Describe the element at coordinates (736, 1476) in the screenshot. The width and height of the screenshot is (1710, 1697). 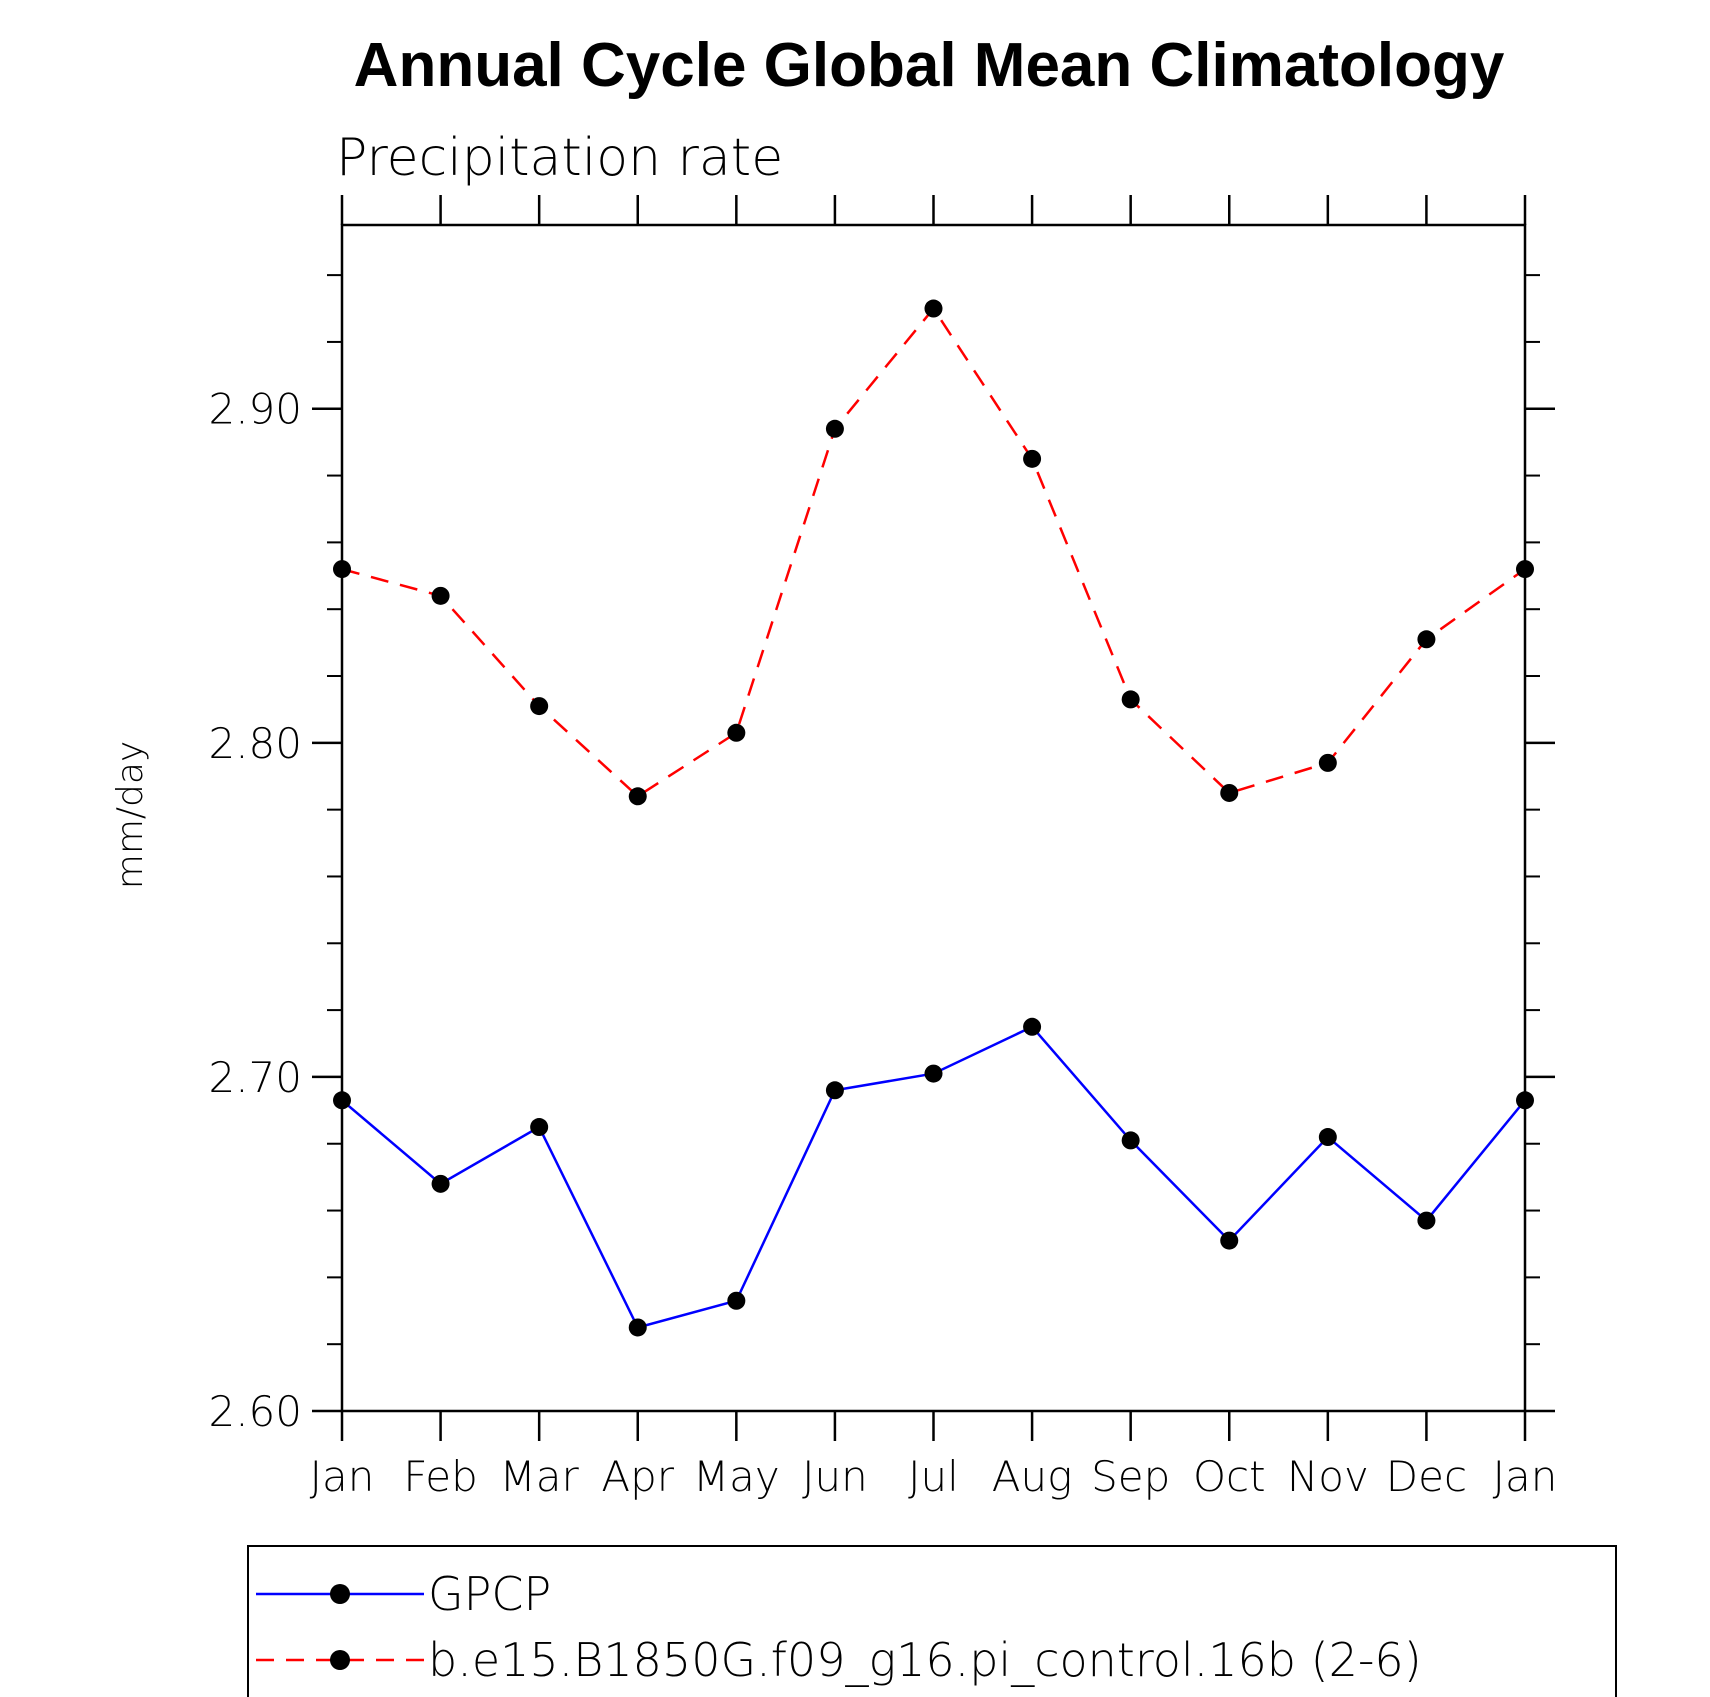
I see `x-tick-label: May` at that location.